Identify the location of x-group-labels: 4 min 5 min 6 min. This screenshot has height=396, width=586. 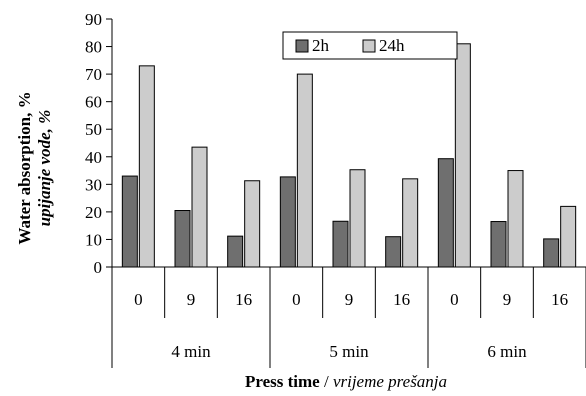
(349, 351).